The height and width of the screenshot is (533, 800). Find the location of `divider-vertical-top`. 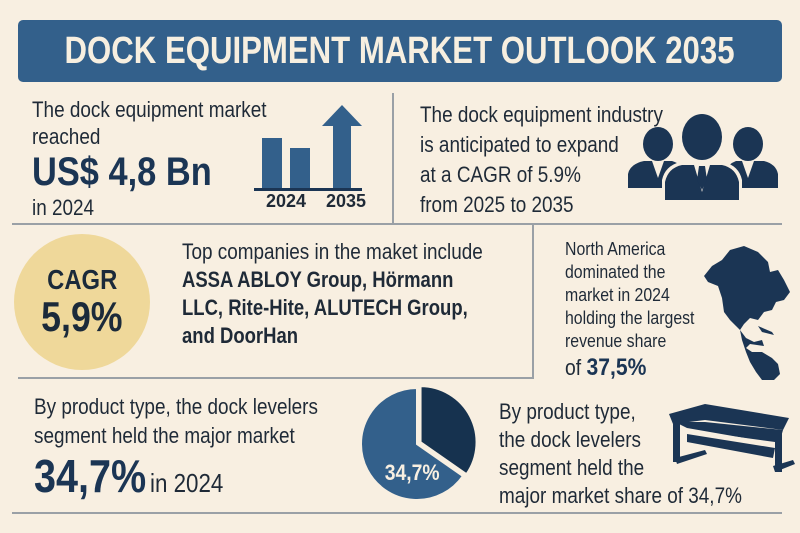

divider-vertical-top is located at coordinates (393, 158).